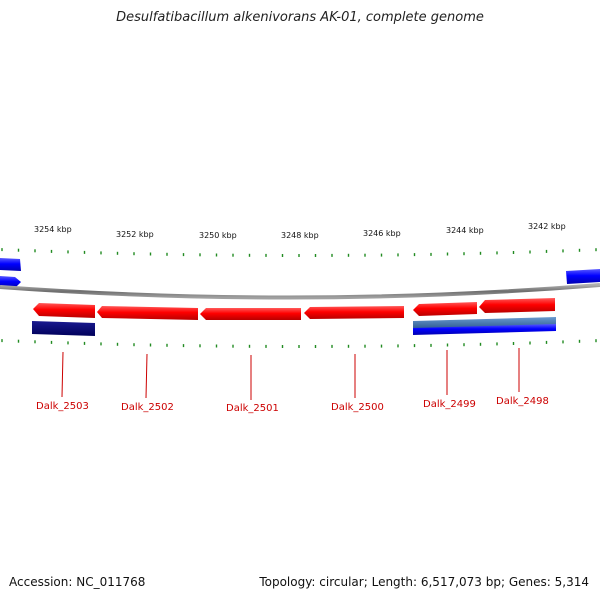 The width and height of the screenshot is (600, 600). Describe the element at coordinates (290, 374) in the screenshot. I see `gene-label-leaders` at that location.